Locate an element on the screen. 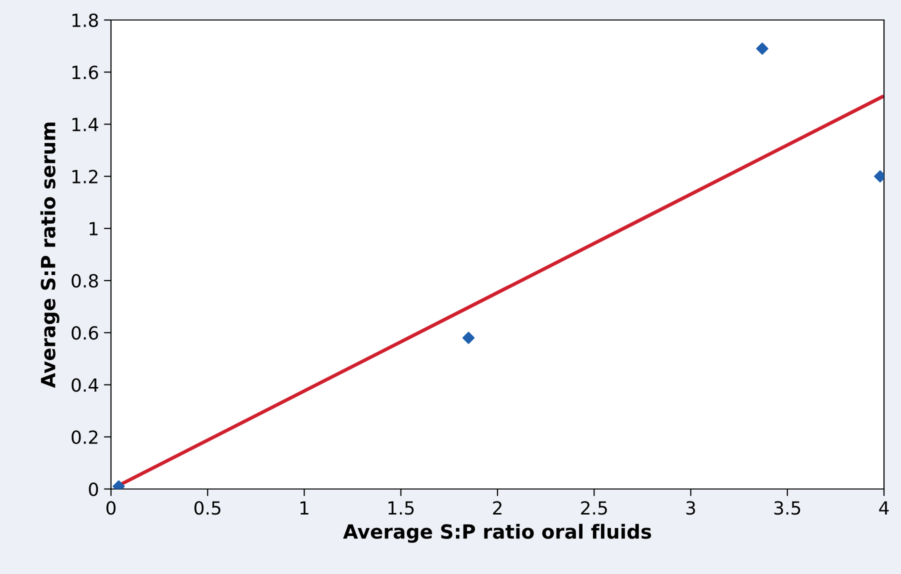 Image resolution: width=901 pixels, height=574 pixels. x-tick-label: 1.5 is located at coordinates (401, 508).